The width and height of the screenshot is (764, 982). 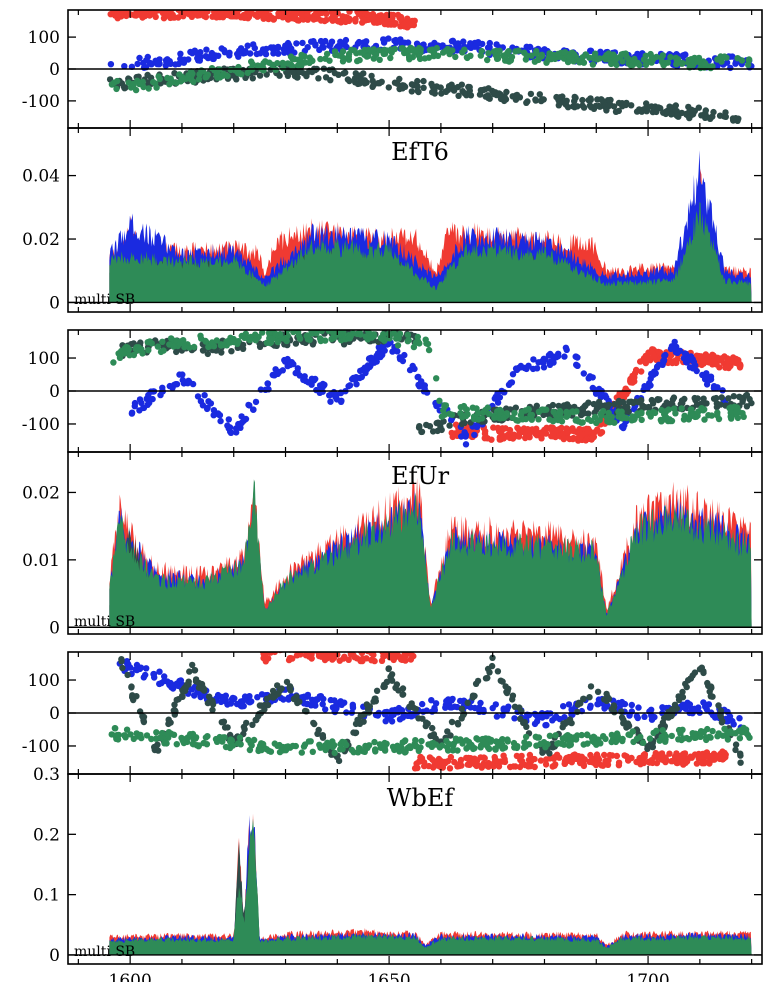 What do you see at coordinates (392, 391) in the screenshot?
I see `panel-phase-2: 100 0 -100` at bounding box center [392, 391].